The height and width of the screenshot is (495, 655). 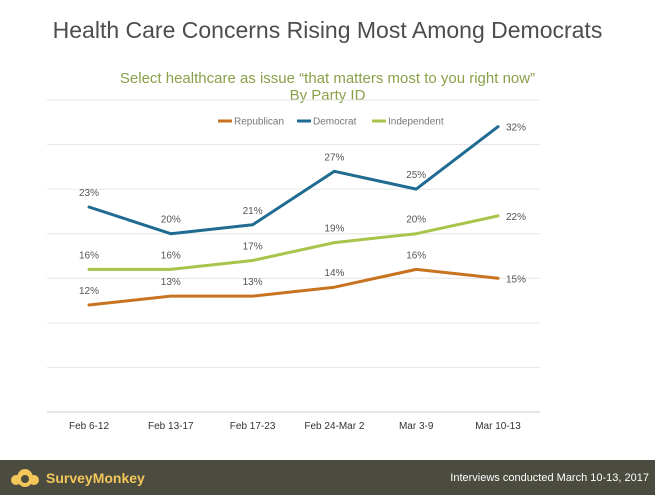 I want to click on legend-label-democrat: Democrat, so click(x=335, y=122).